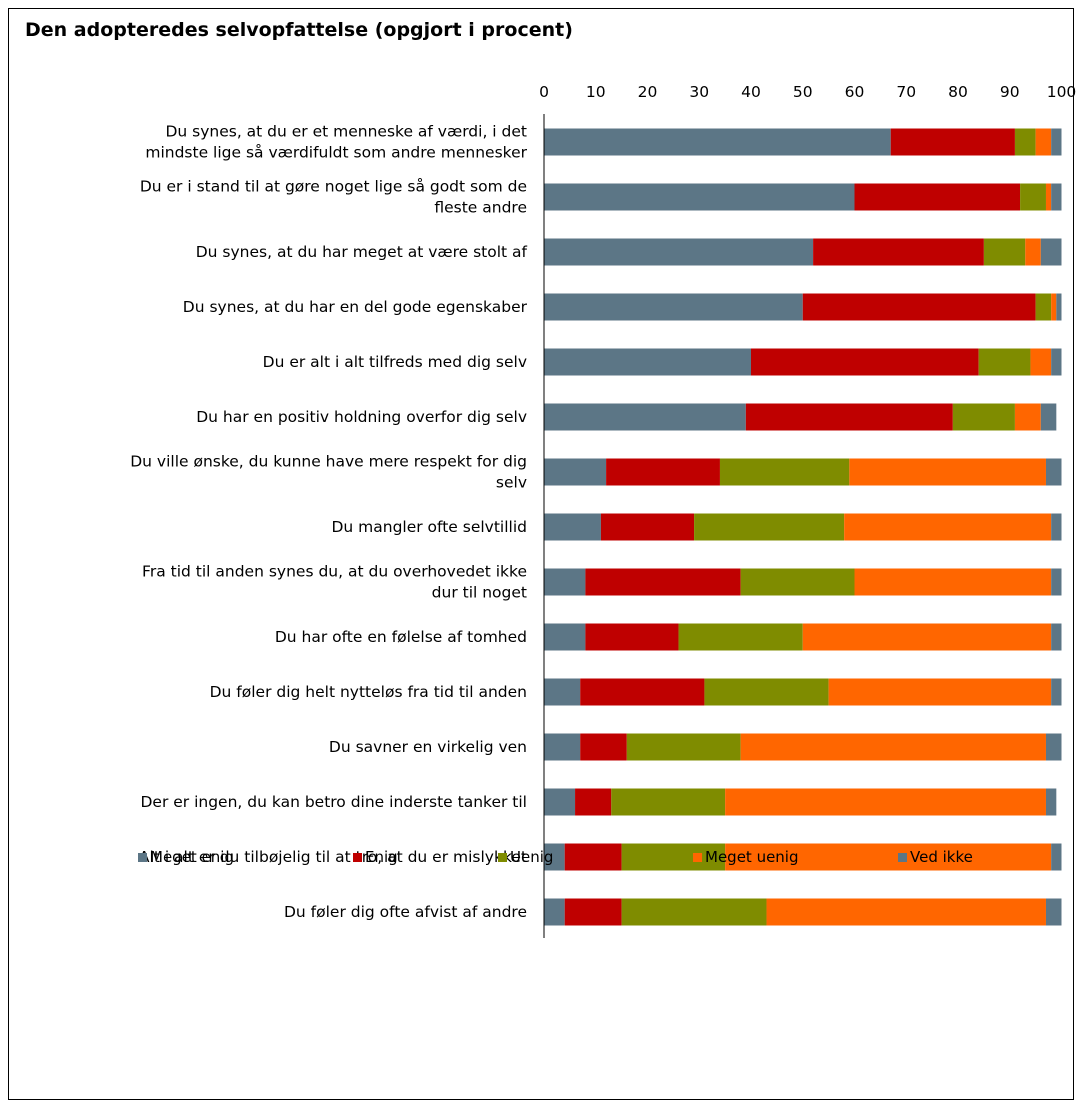 This screenshot has width=1083, height=1108. I want to click on legend-label: Ved ikke, so click(941, 857).